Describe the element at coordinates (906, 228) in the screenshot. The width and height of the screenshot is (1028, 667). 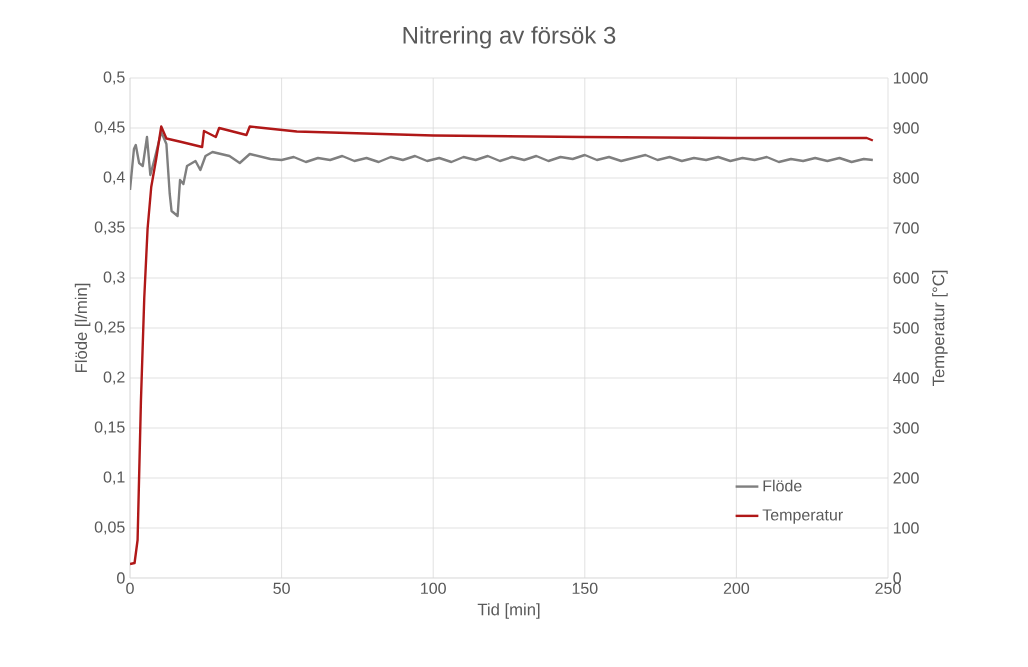
I see `y2-tick-label: 700` at that location.